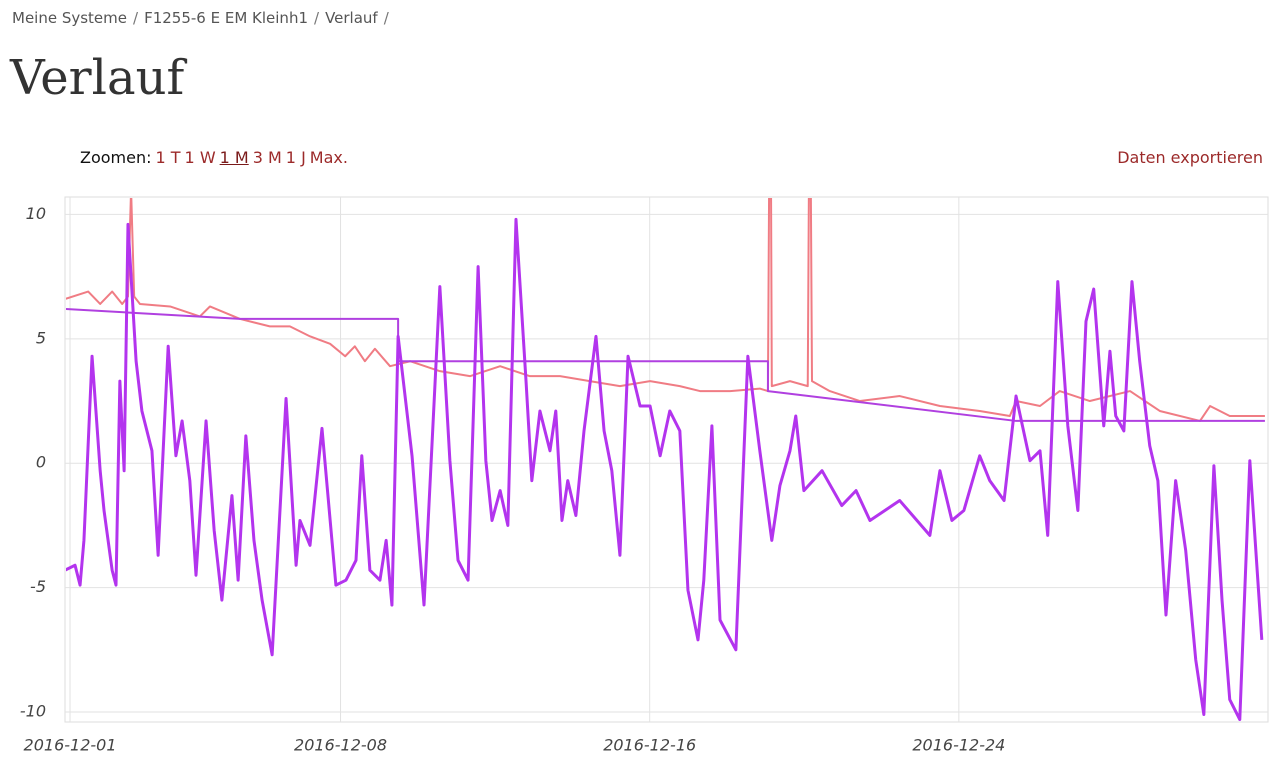  What do you see at coordinates (958, 745) in the screenshot?
I see `x-tick-label: 2016-12-24` at bounding box center [958, 745].